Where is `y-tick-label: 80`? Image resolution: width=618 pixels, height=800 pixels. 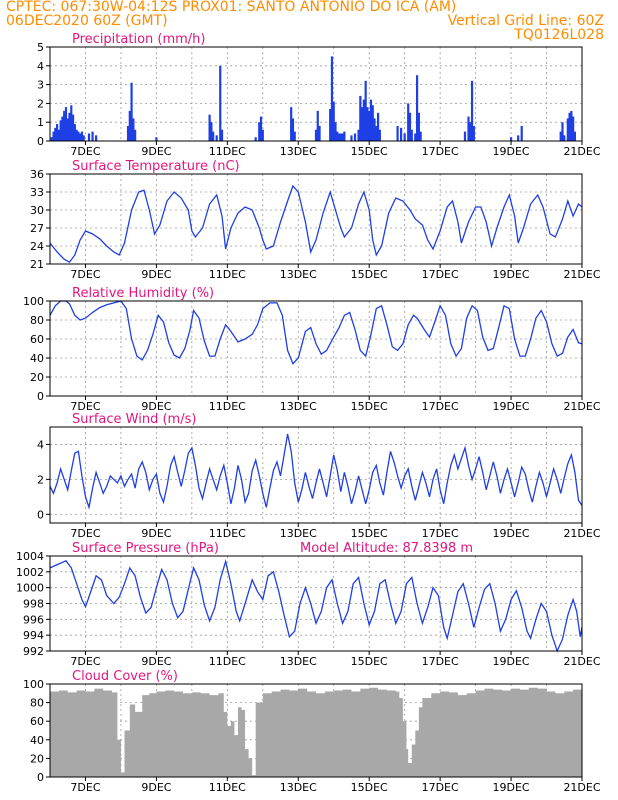
y-tick-label: 80 is located at coordinates (37, 703).